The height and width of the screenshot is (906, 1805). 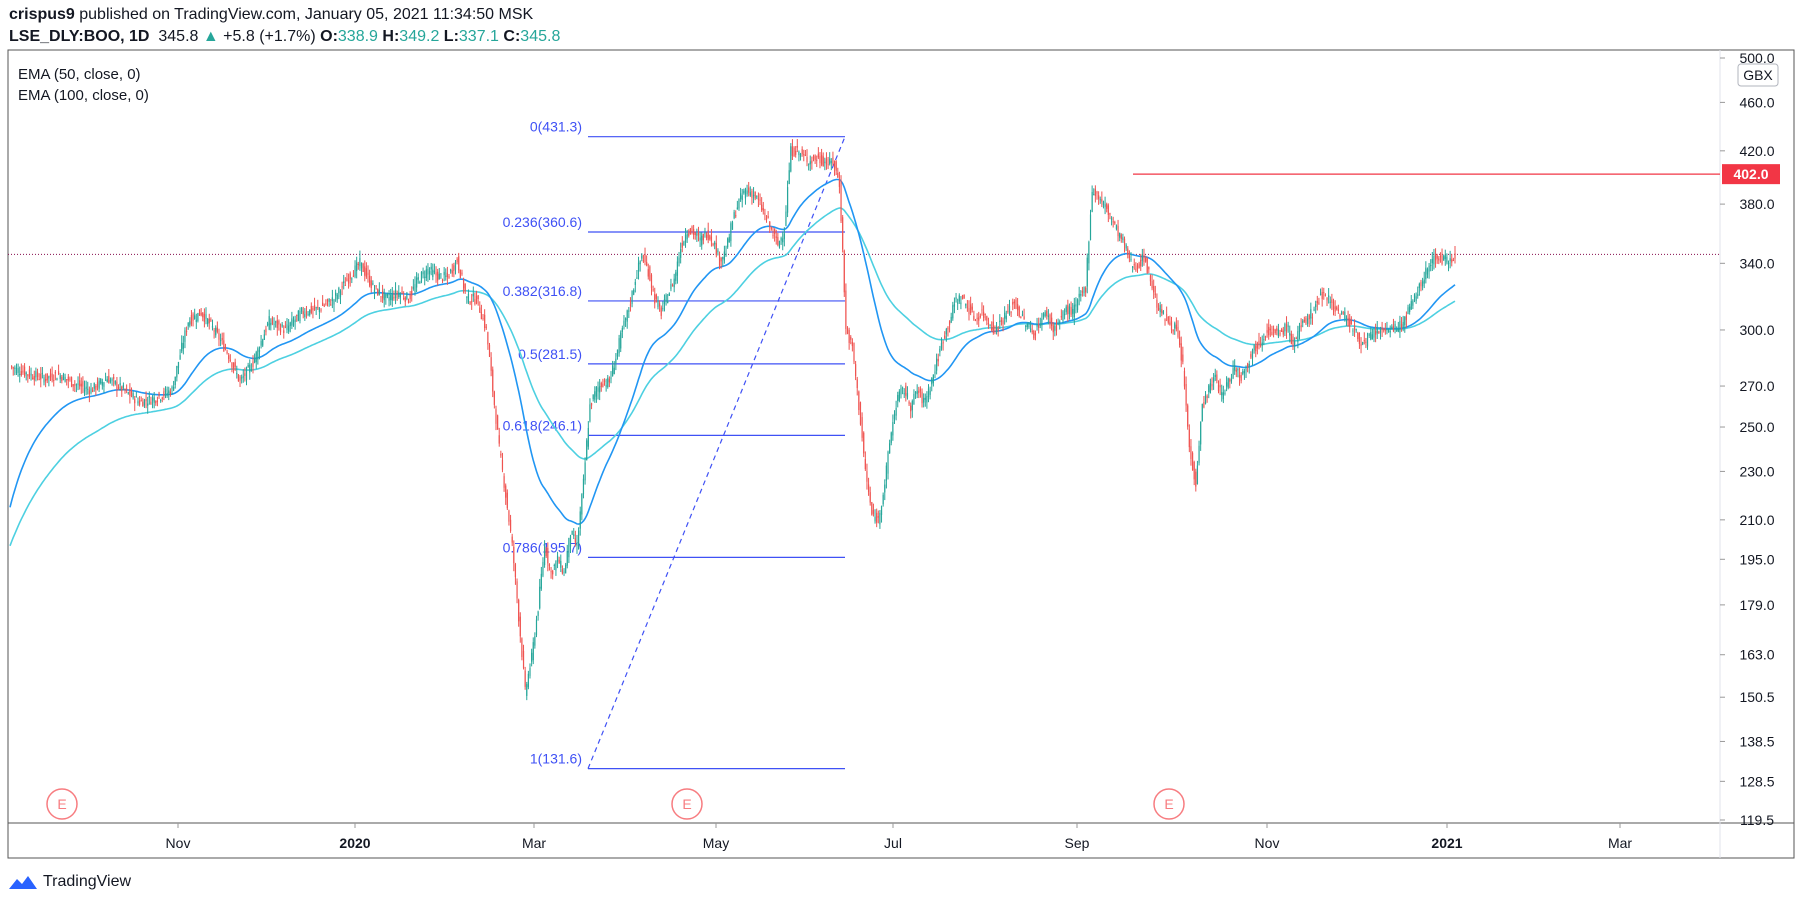 What do you see at coordinates (1750, 174) in the screenshot?
I see `resistance-price-label: 402.0` at bounding box center [1750, 174].